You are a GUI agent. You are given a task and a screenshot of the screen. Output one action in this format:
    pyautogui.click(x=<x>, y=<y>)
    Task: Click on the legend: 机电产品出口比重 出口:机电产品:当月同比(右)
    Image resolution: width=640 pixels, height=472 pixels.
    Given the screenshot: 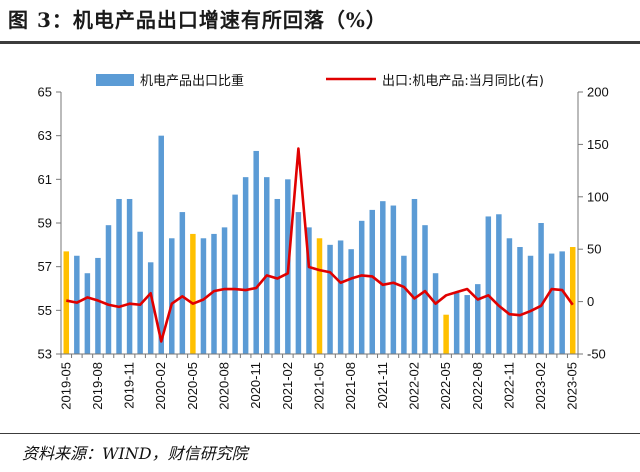 What is the action you would take?
    pyautogui.click(x=320, y=81)
    